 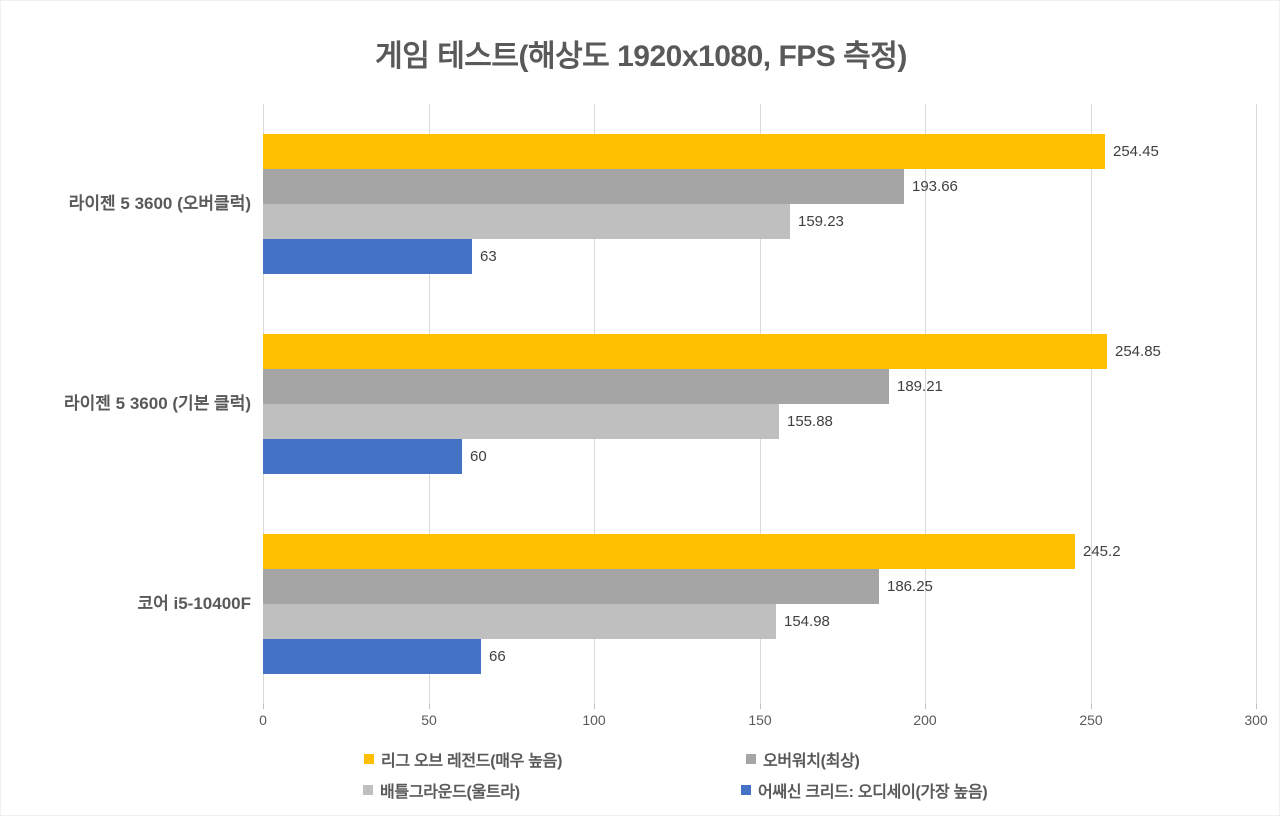 What do you see at coordinates (263, 720) in the screenshot?
I see `x-axis-tick-label: 0` at bounding box center [263, 720].